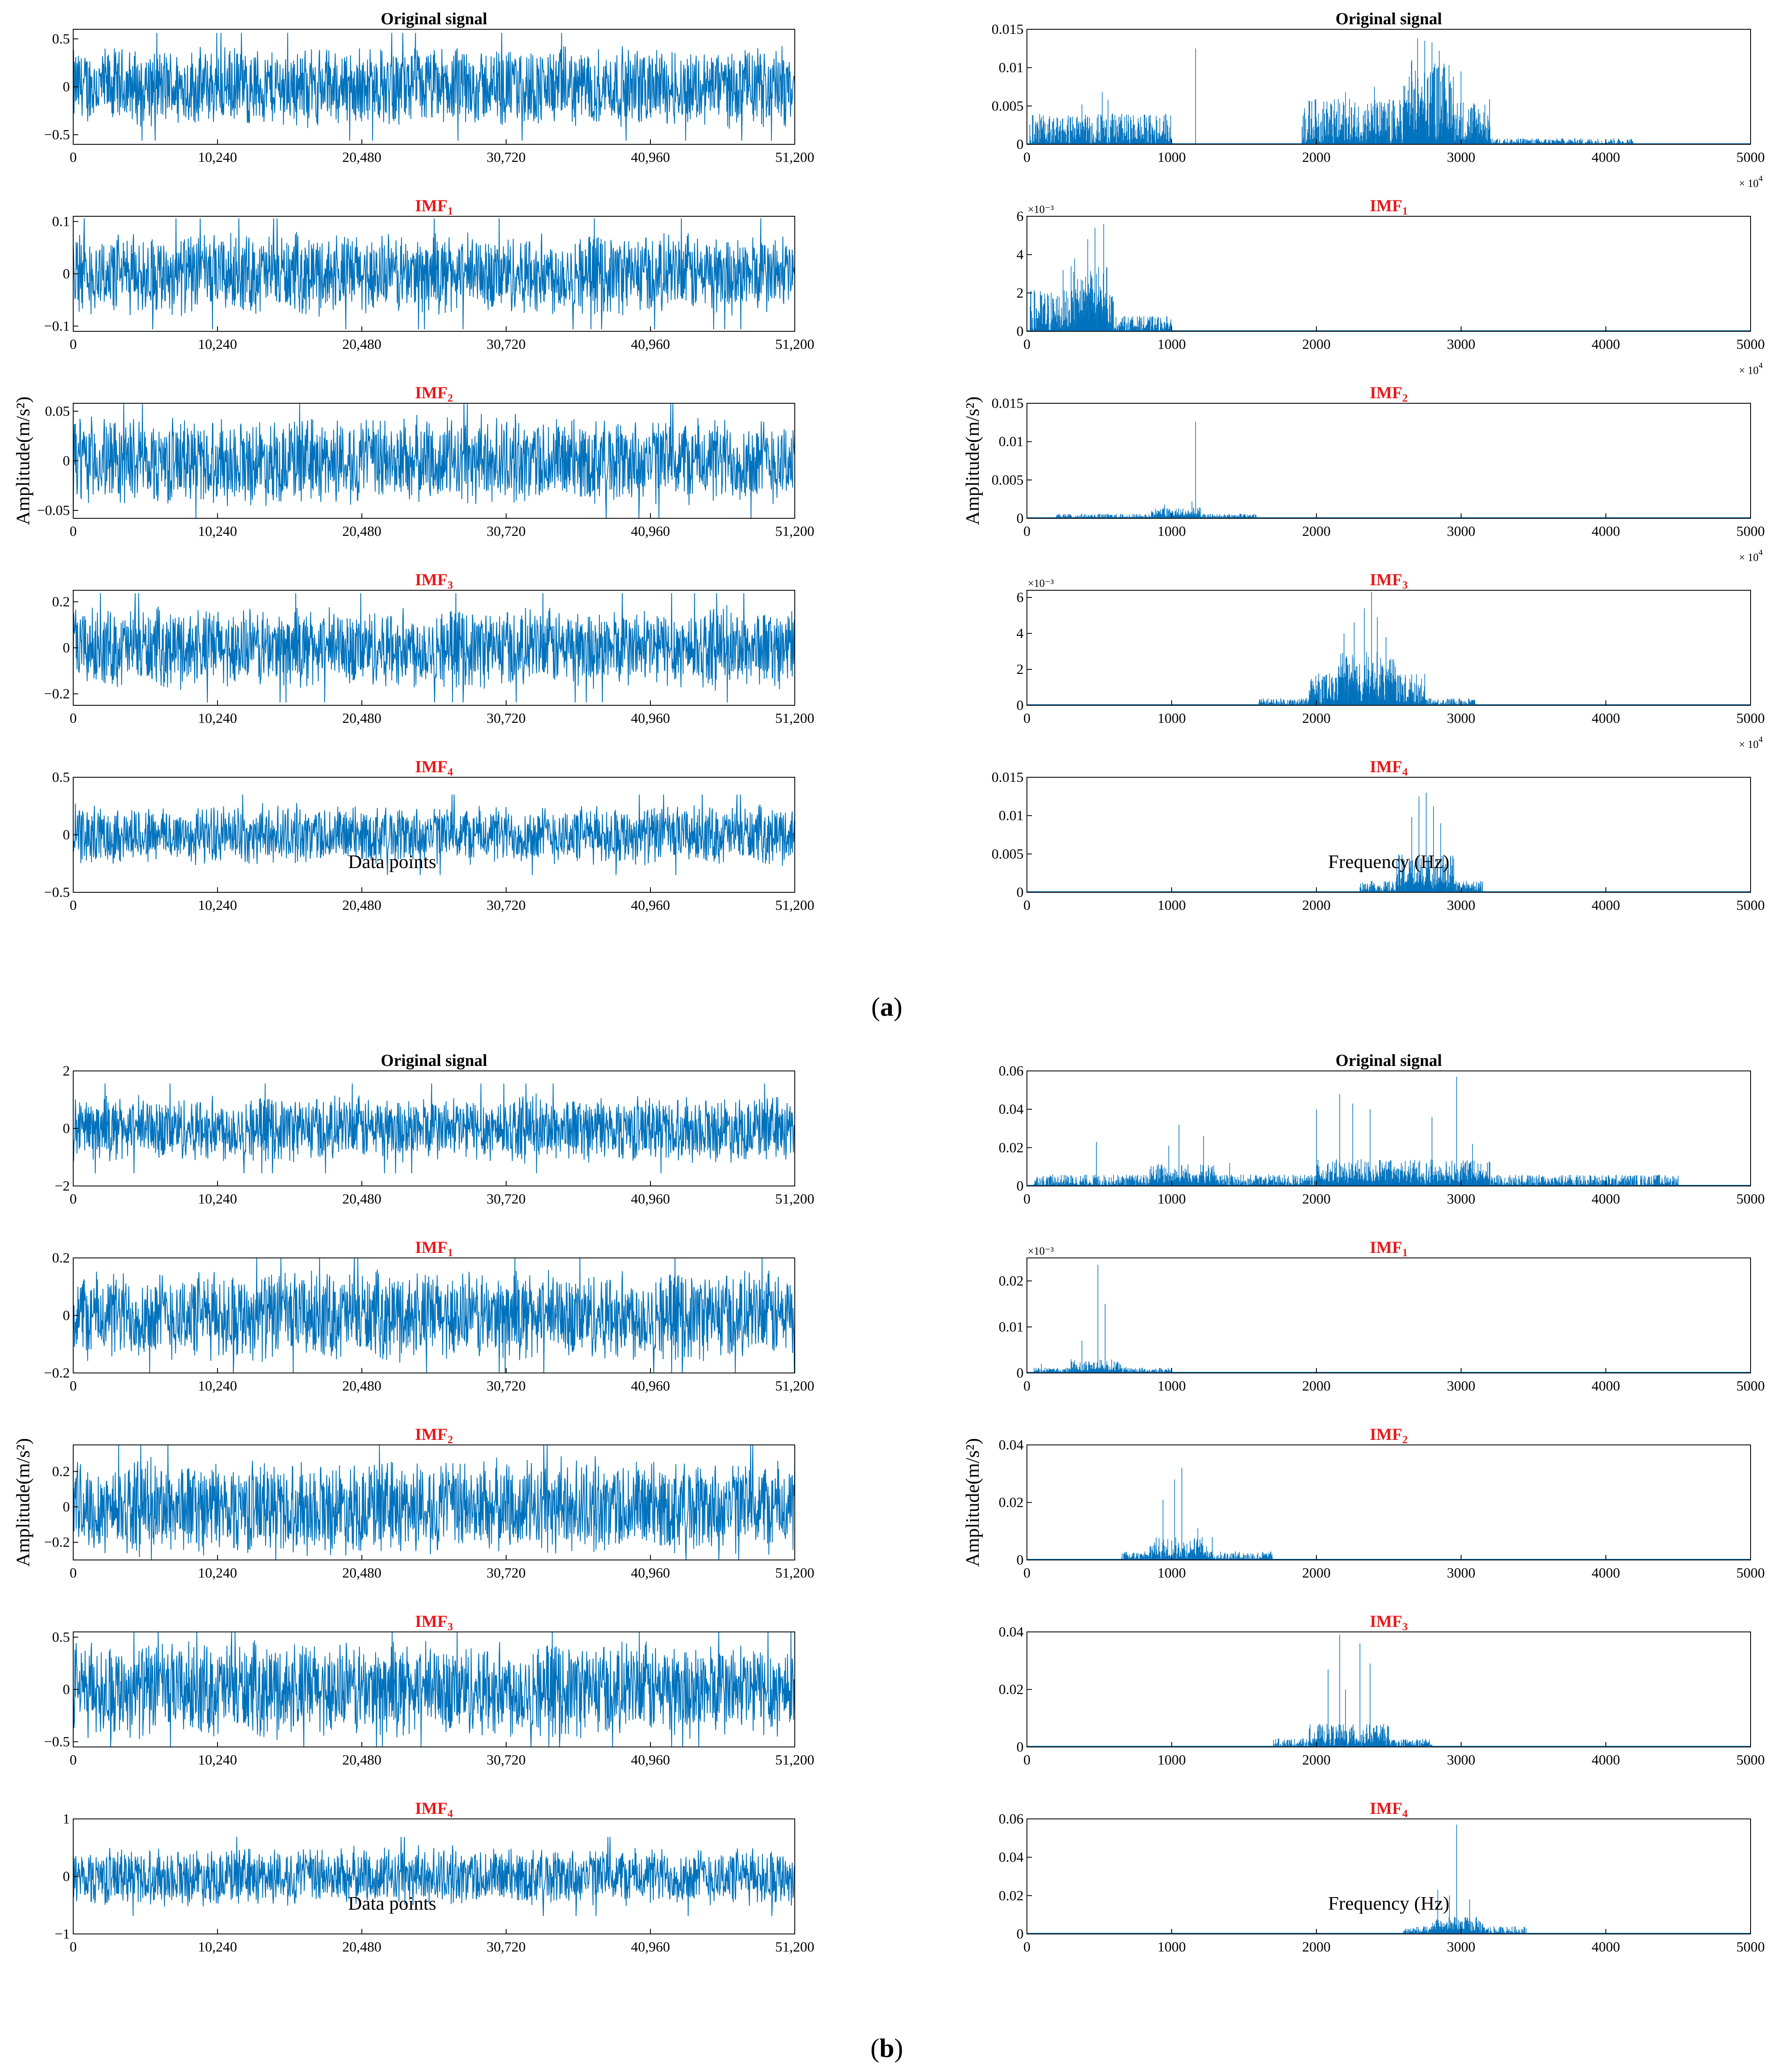  I want to click on time-x-axis-label: Data points, so click(392, 1903).